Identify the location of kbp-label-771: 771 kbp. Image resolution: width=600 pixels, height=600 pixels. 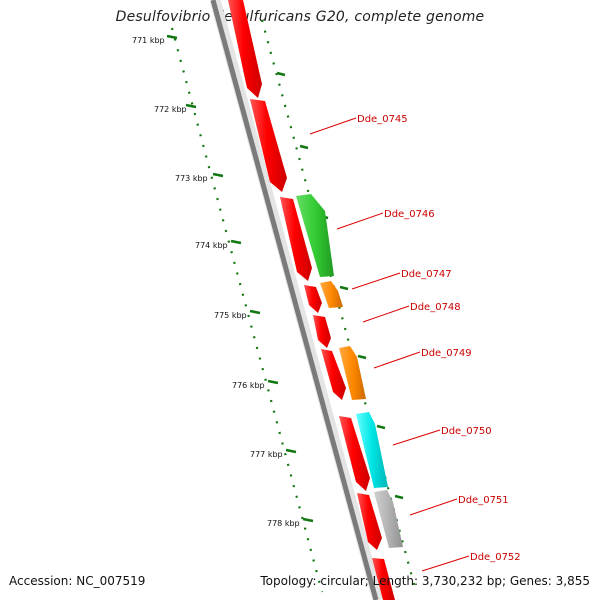
(148, 40).